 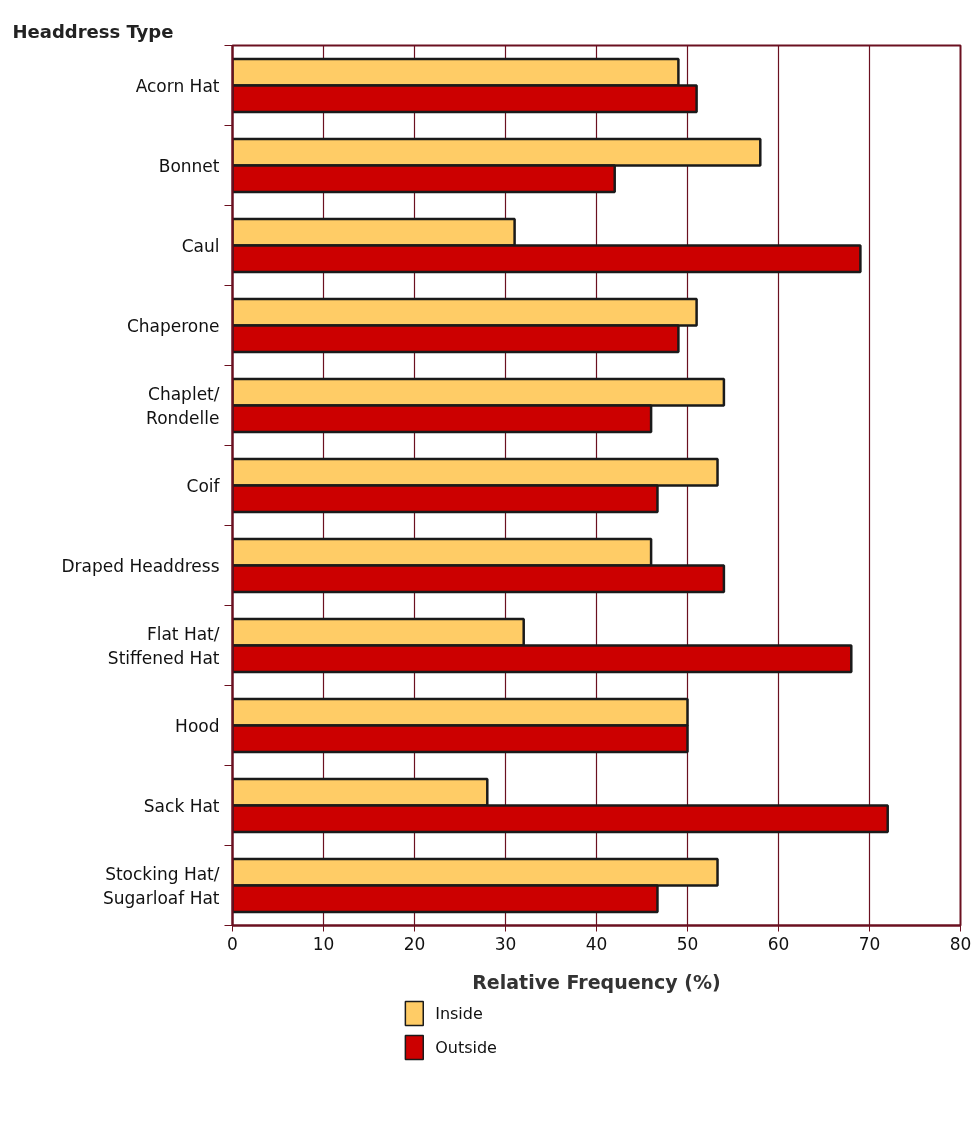 I want to click on x-tick-label: 20, so click(x=414, y=943).